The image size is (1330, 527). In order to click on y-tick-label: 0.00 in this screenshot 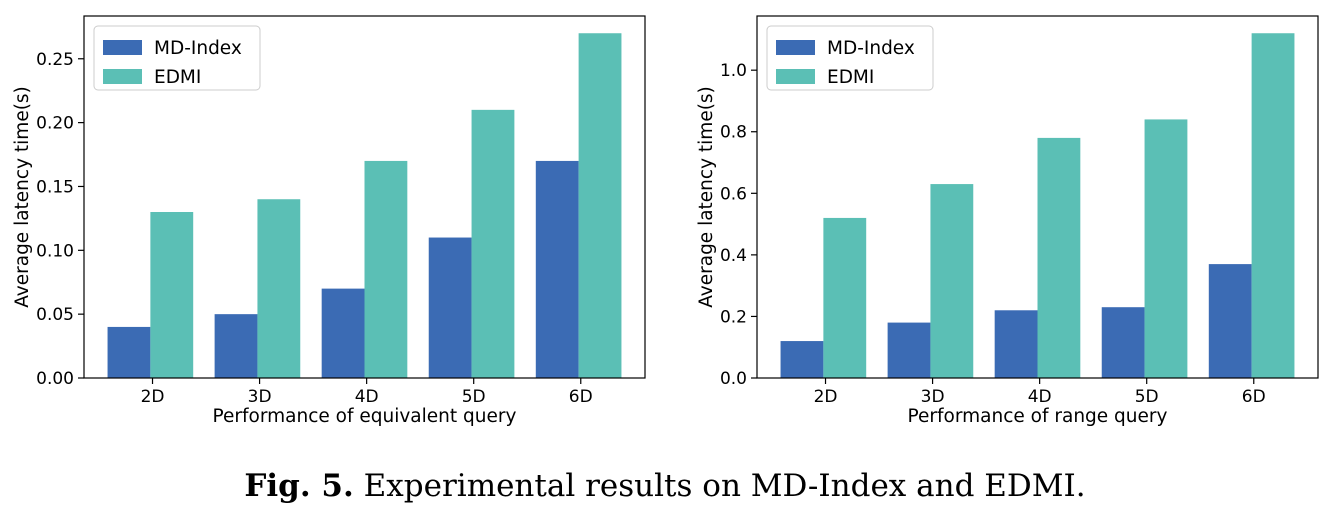, I will do `click(55, 379)`.